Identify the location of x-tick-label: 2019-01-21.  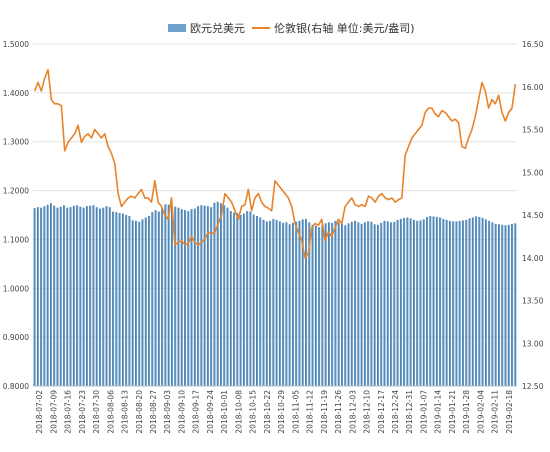
(452, 412).